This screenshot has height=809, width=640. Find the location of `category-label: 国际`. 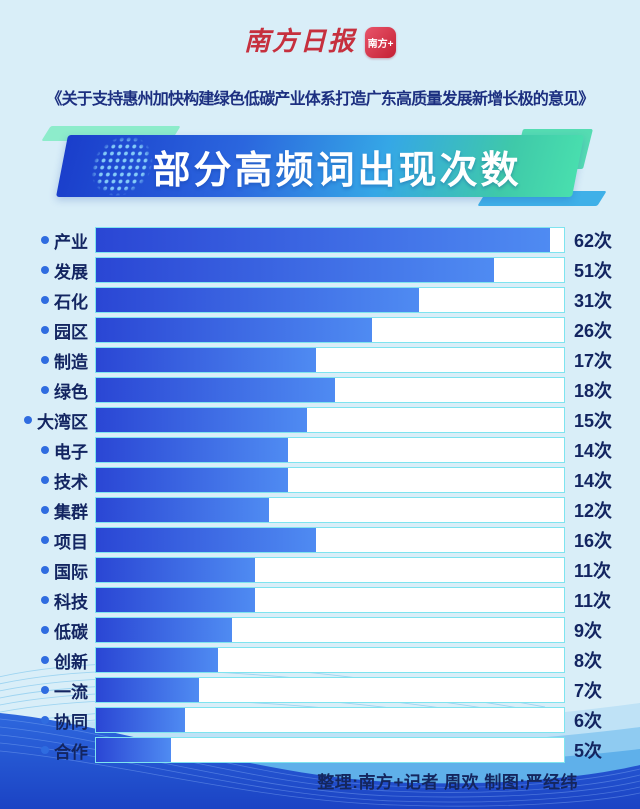

category-label: 国际 is located at coordinates (71, 572).